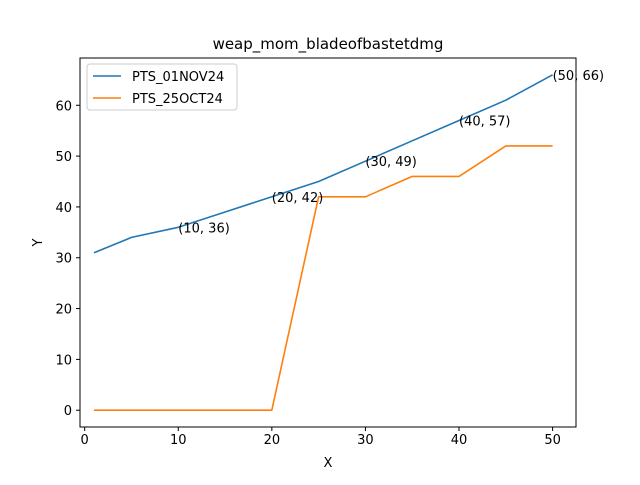 Image resolution: width=640 pixels, height=485 pixels. I want to click on x-tick-label: 50, so click(552, 440).